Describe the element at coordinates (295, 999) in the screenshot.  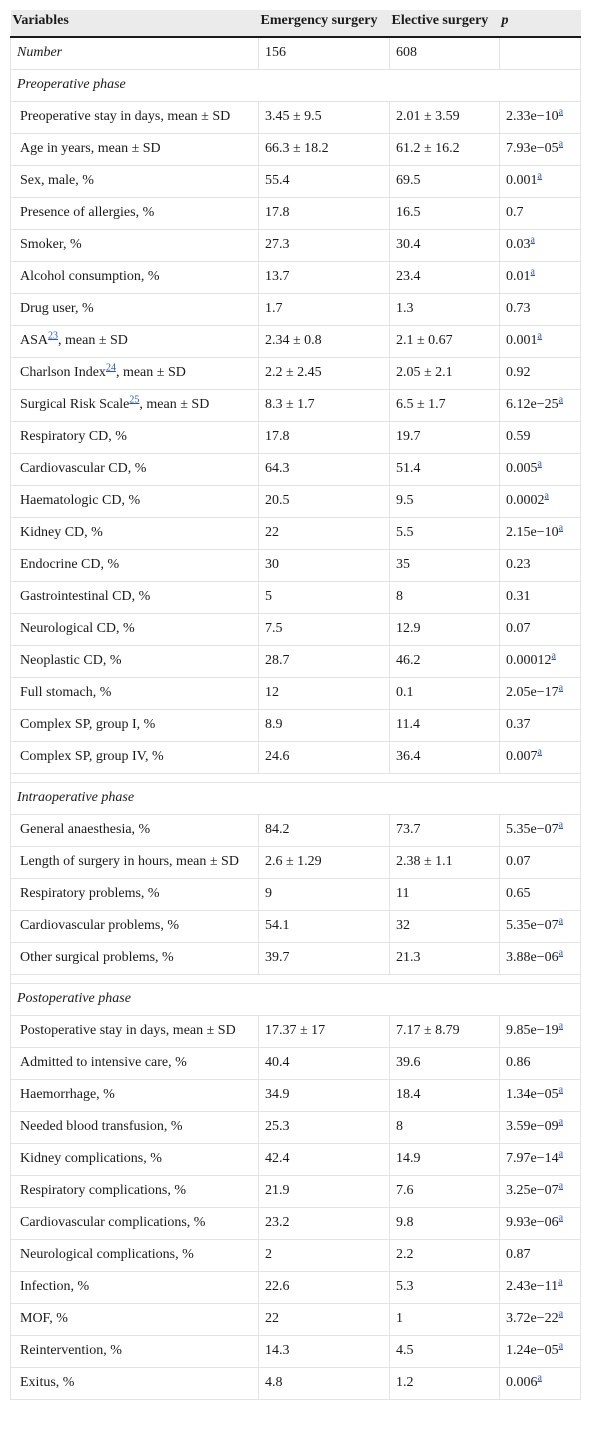
I see `section-header: Postoperative phase` at that location.